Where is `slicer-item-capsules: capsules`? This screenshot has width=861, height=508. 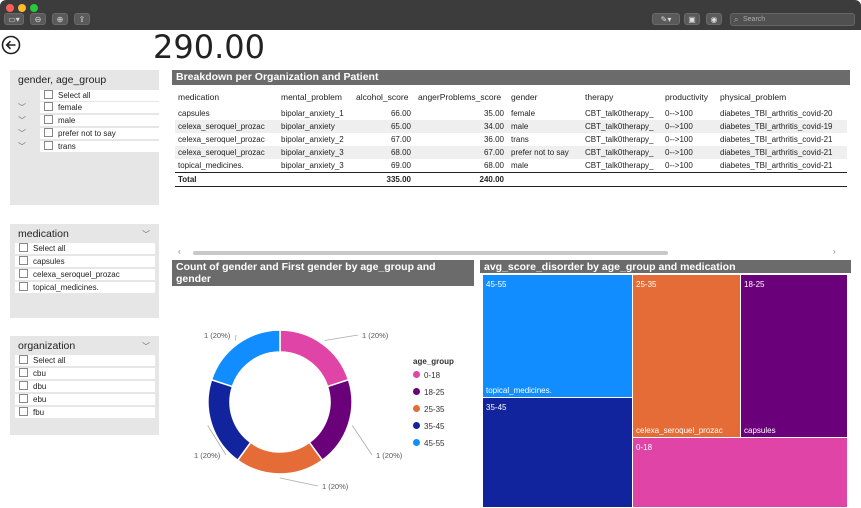 slicer-item-capsules: capsules is located at coordinates (85, 261).